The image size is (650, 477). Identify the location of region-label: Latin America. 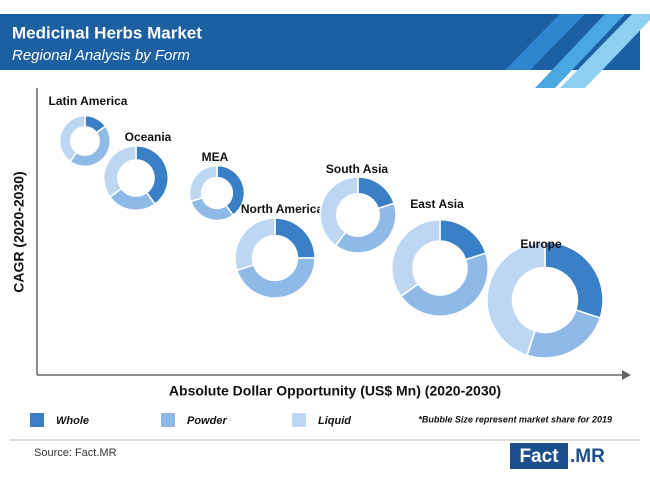
(88, 101).